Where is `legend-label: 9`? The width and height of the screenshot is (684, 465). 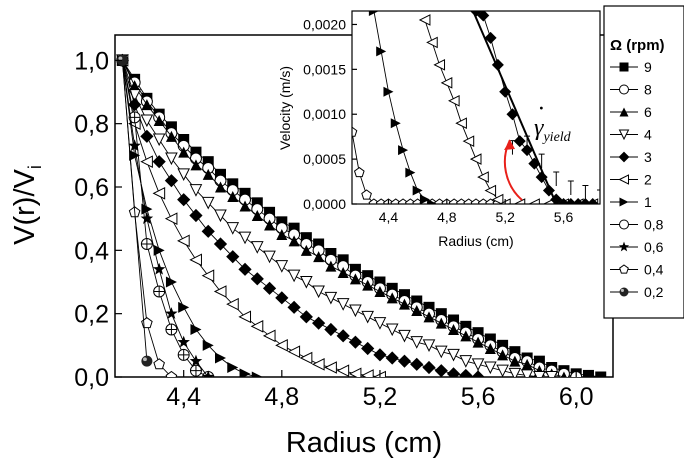 legend-label: 9 is located at coordinates (648, 67).